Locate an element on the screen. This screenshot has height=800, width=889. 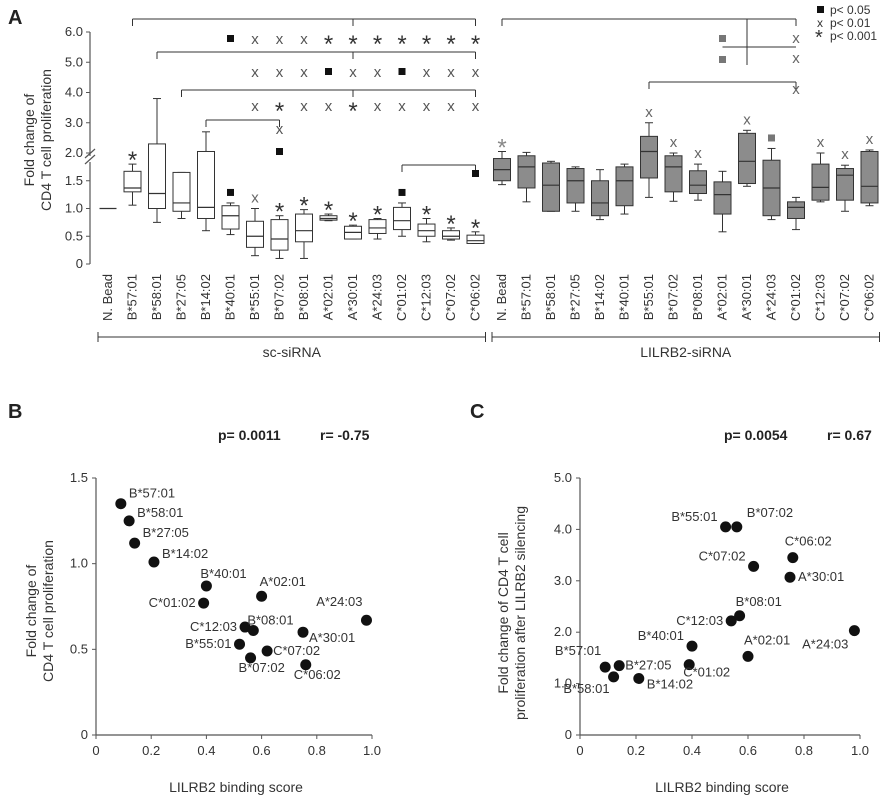
category-label: B*07:02 is located at coordinates (673, 297).